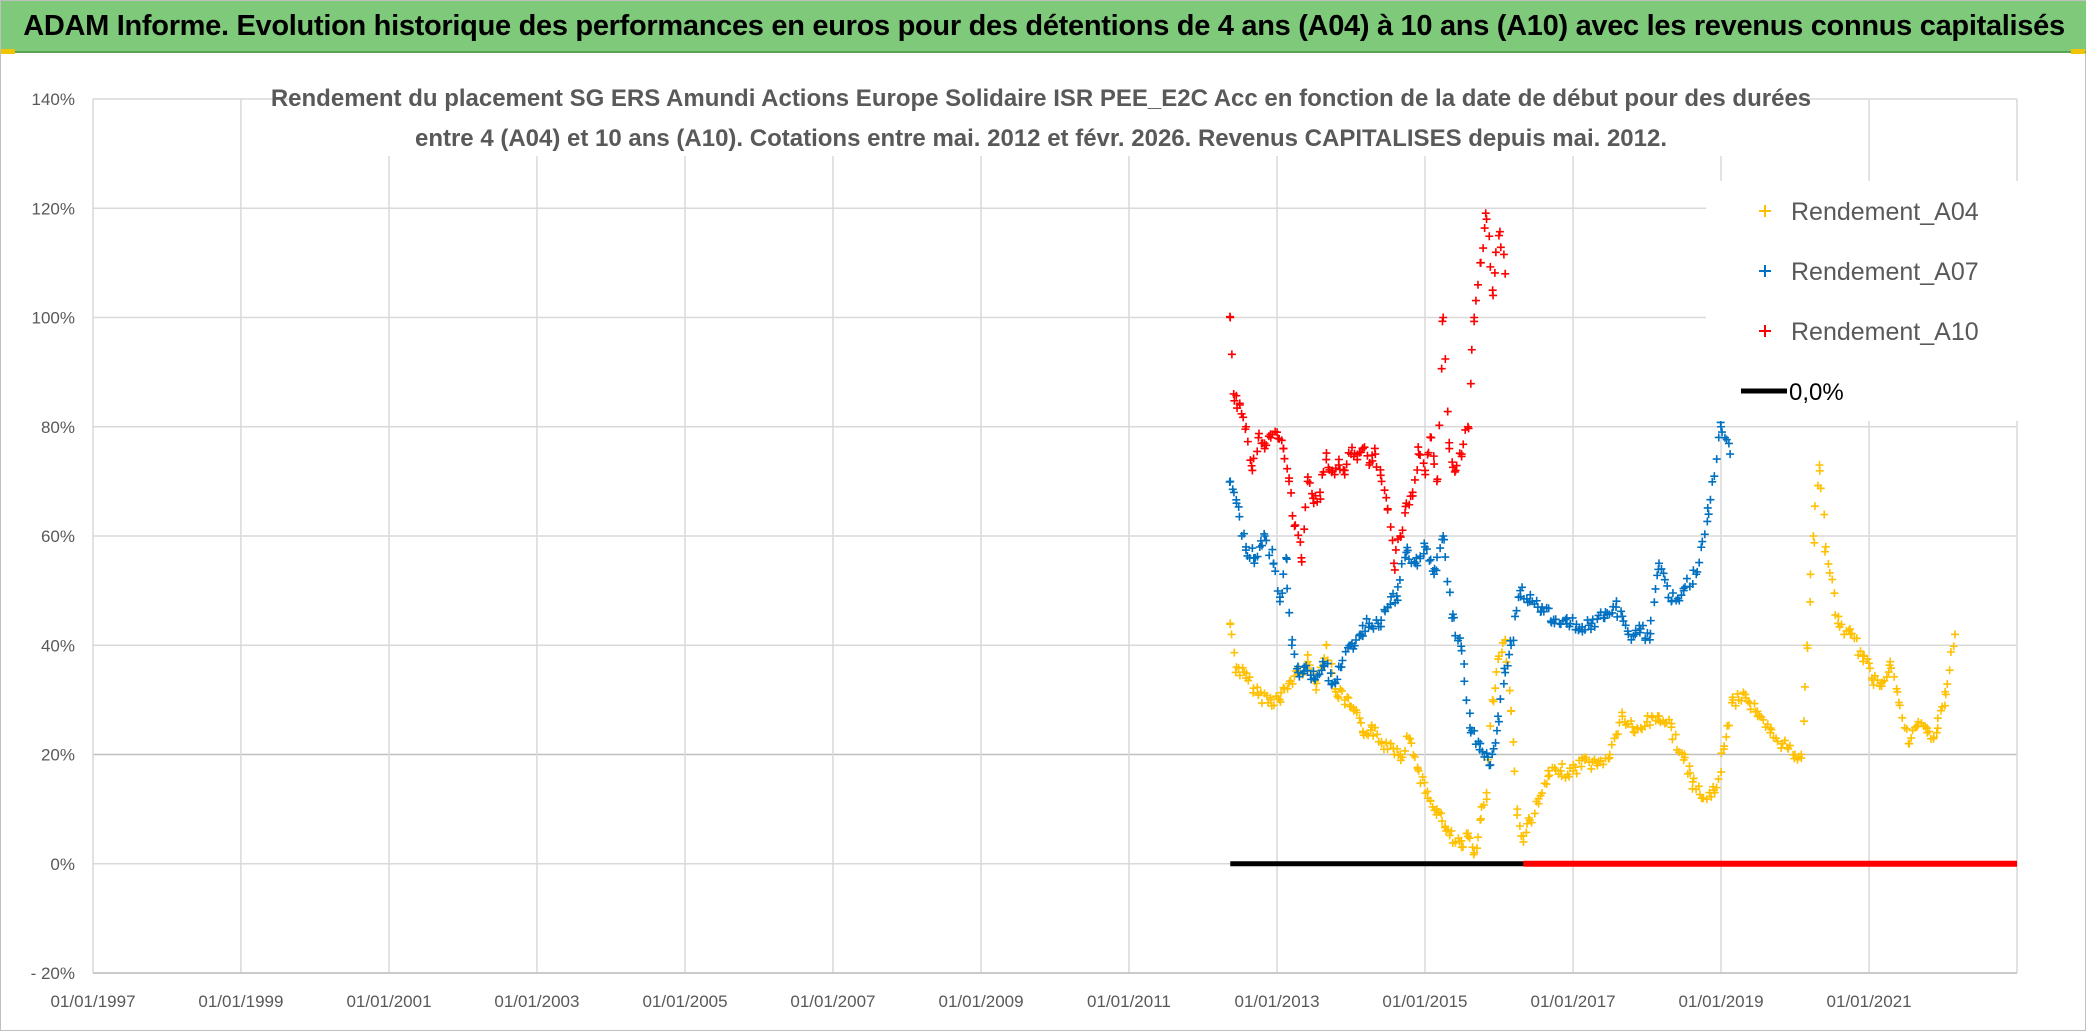 This screenshot has height=1032, width=2086. I want to click on series-Rendement_A10, so click(1367, 391).